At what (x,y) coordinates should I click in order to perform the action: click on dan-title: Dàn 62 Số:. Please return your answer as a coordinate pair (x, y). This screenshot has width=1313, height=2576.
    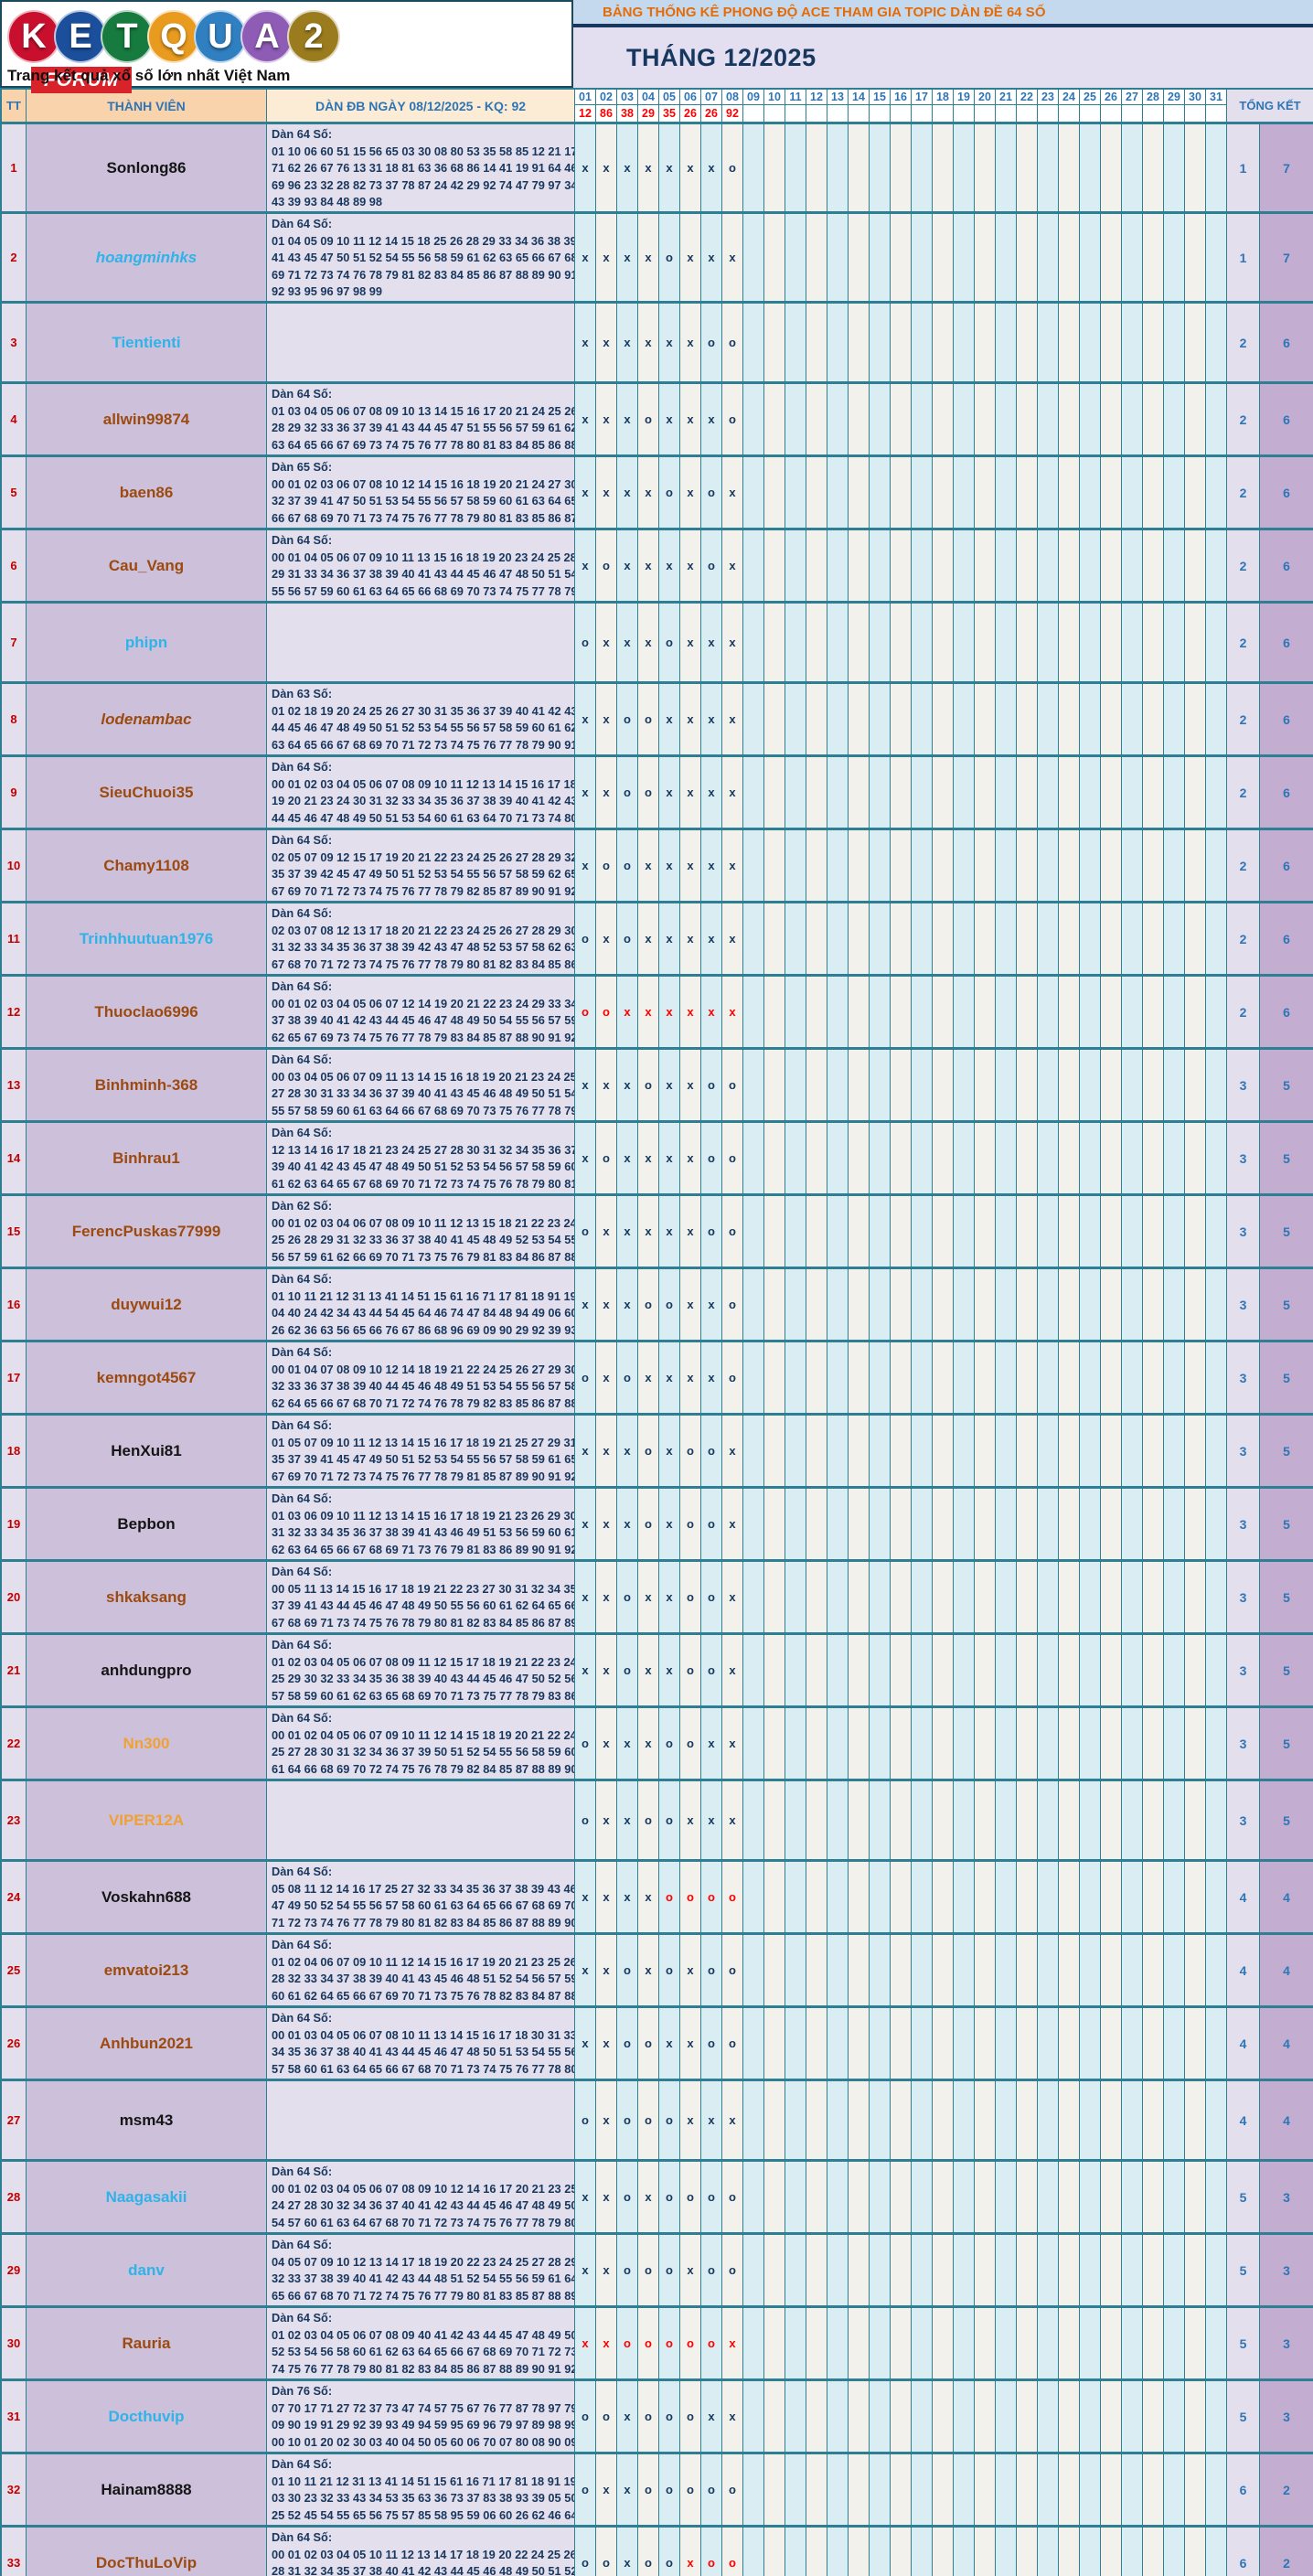
    Looking at the image, I should click on (302, 1206).